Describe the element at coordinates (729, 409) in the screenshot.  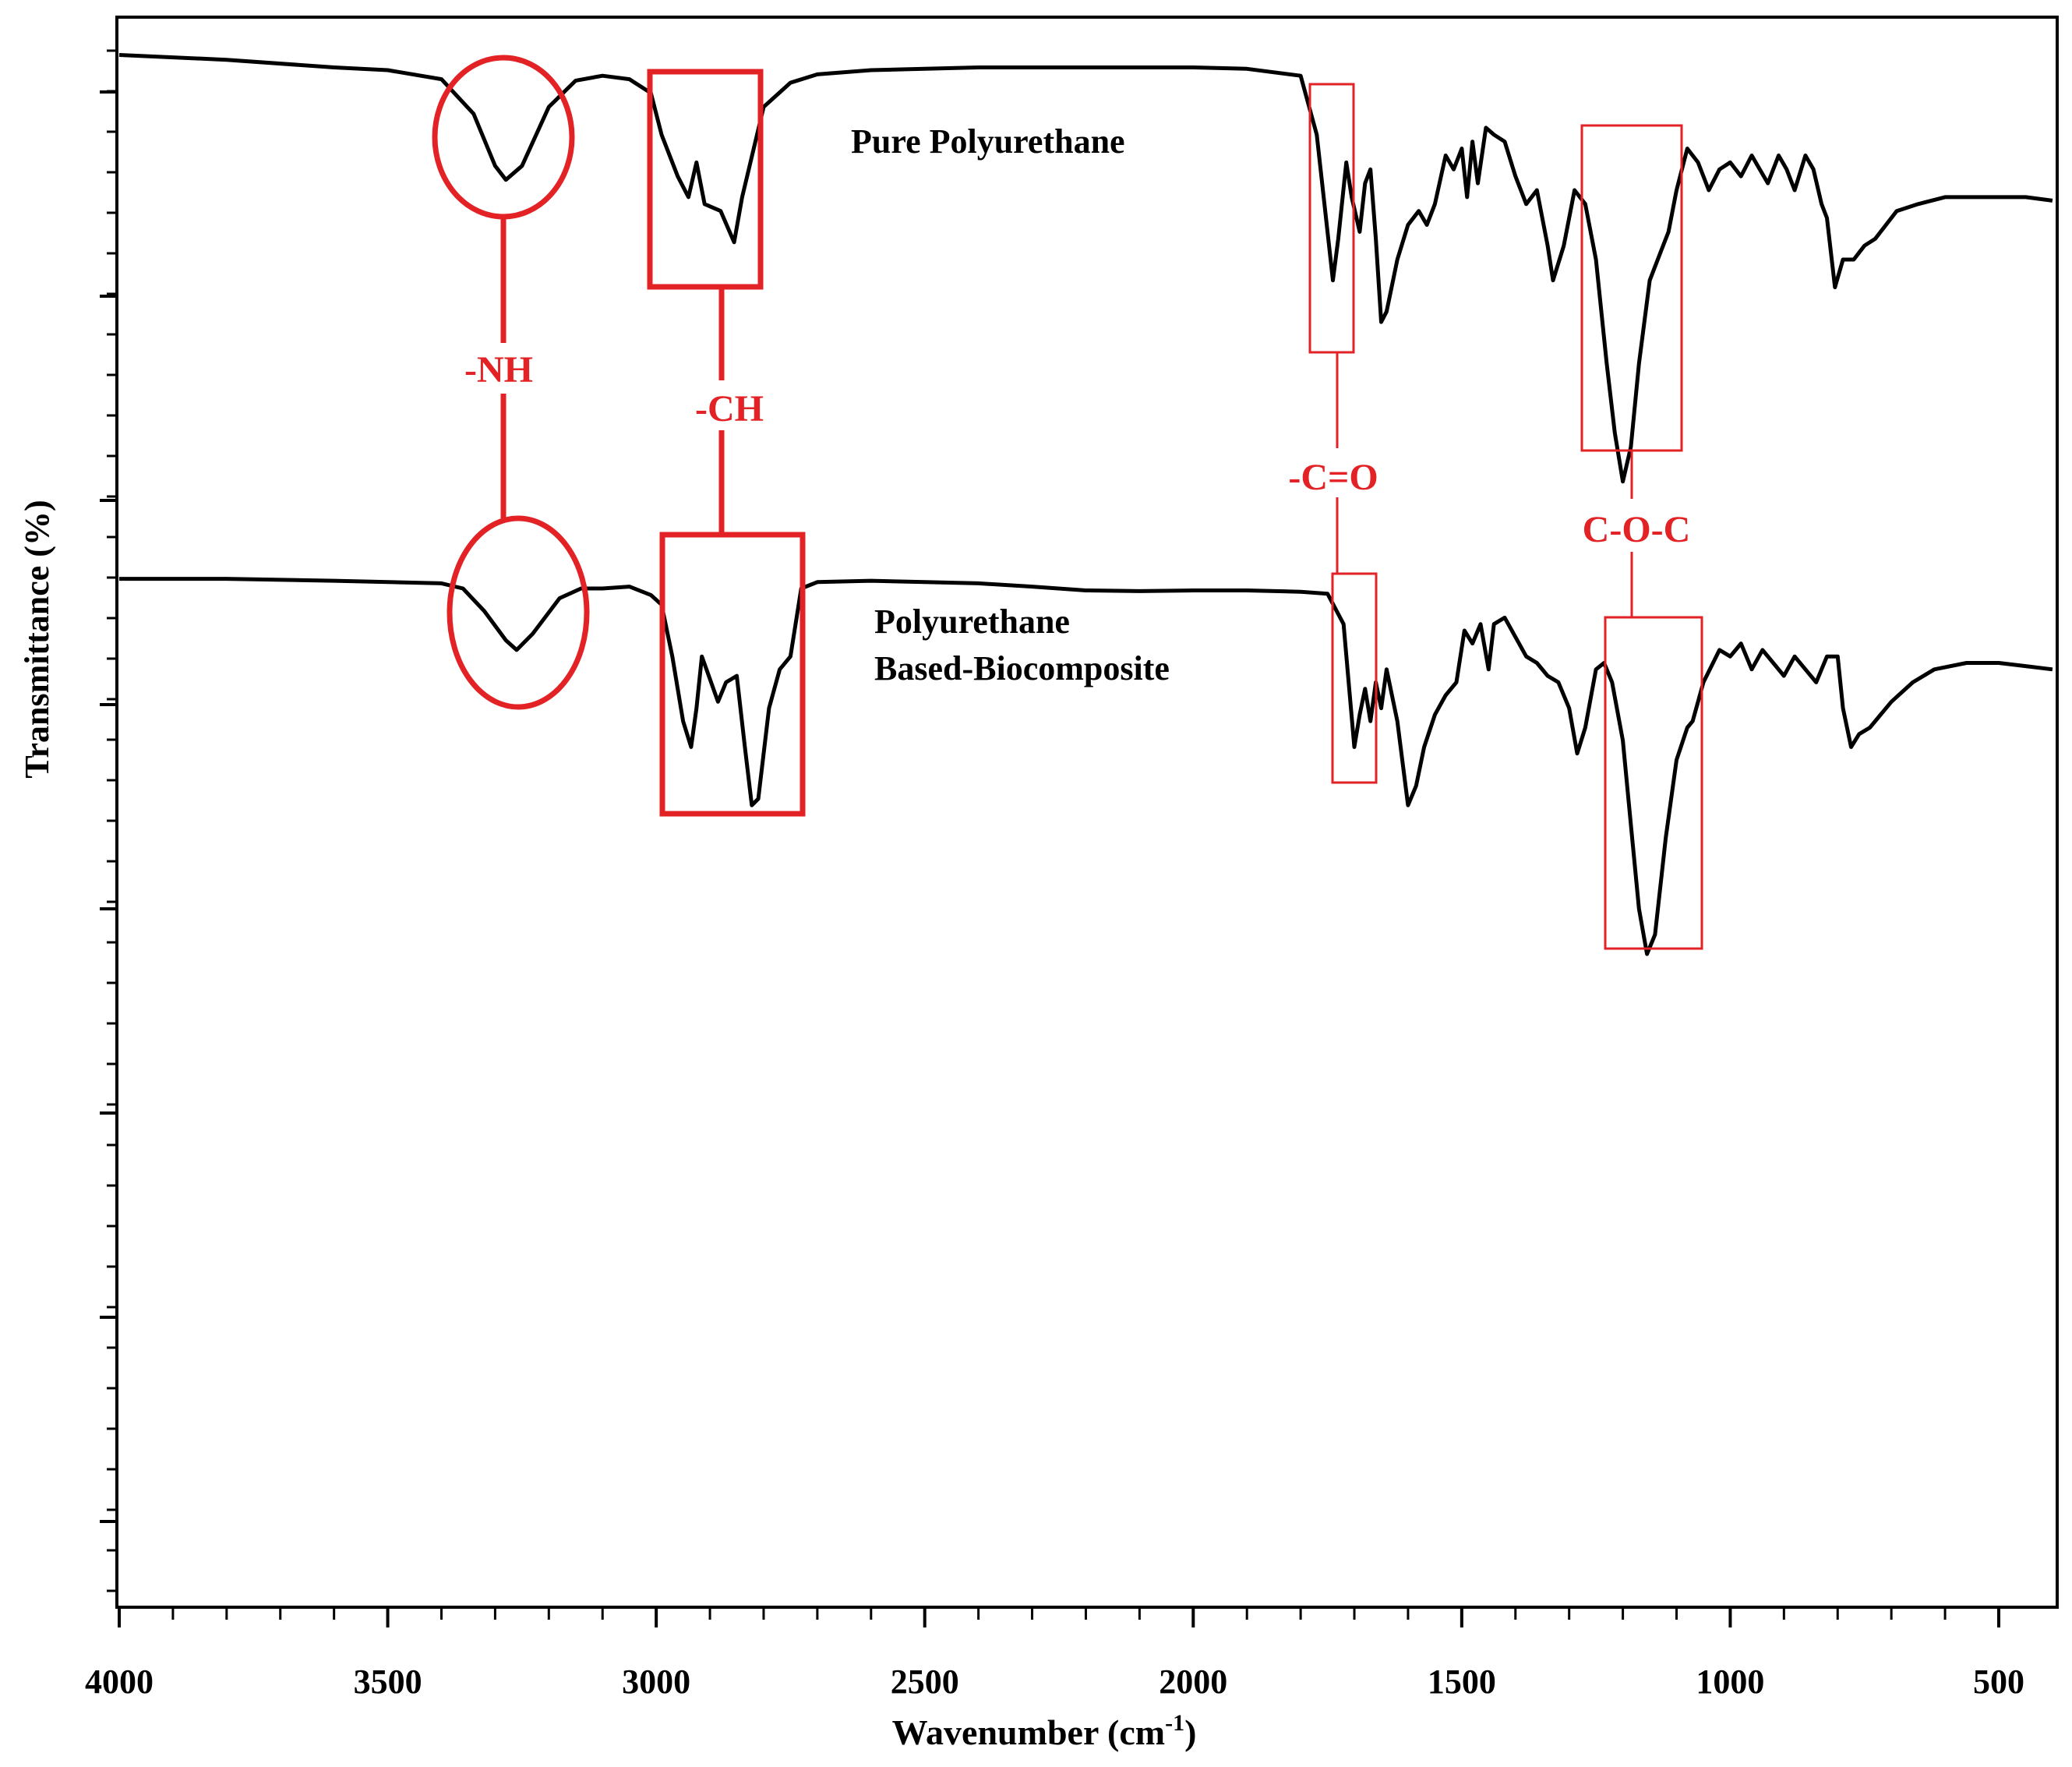
I see `ch-label: -CH` at that location.